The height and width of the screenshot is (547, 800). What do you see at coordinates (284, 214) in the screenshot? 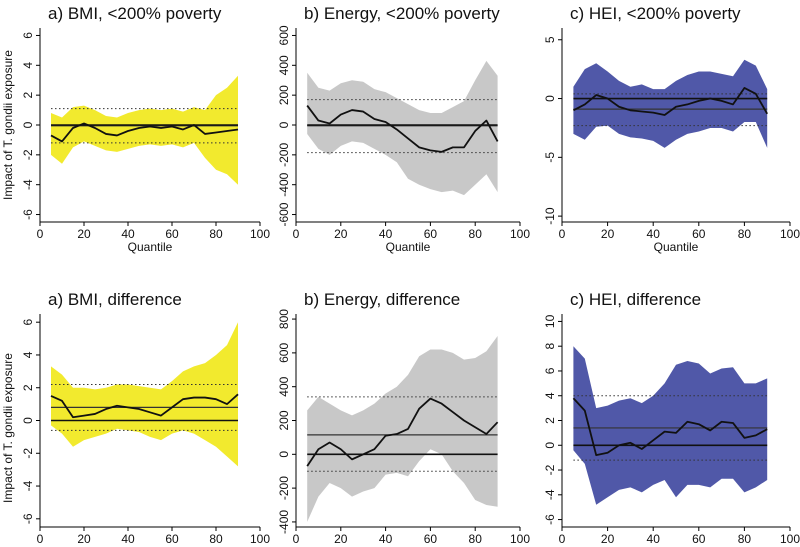
I see `y-tick-label: -600` at bounding box center [284, 214].